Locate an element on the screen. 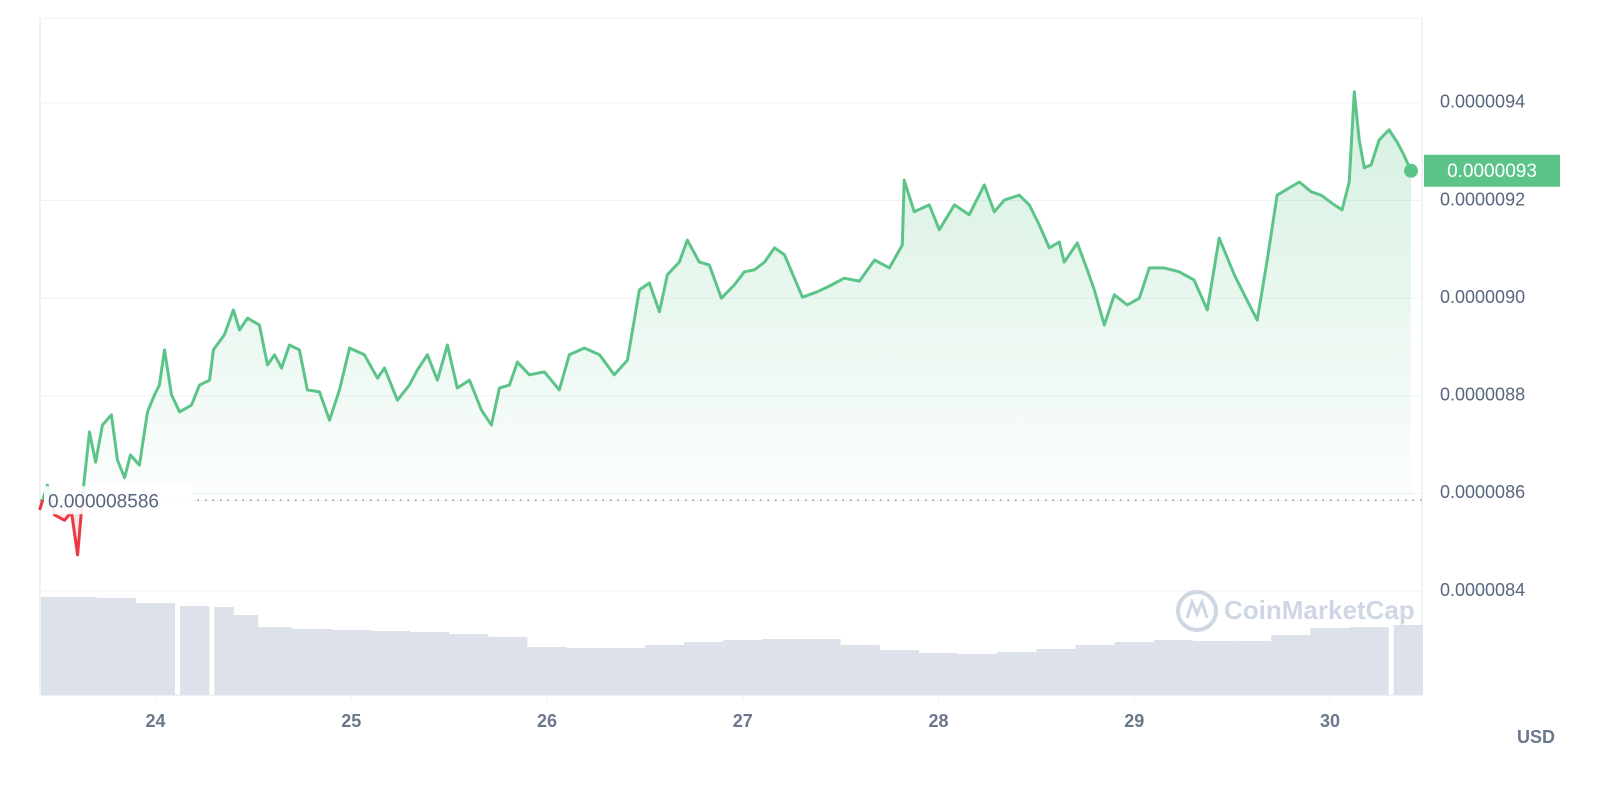  baseline-label: 0.000008586 is located at coordinates (103, 501).